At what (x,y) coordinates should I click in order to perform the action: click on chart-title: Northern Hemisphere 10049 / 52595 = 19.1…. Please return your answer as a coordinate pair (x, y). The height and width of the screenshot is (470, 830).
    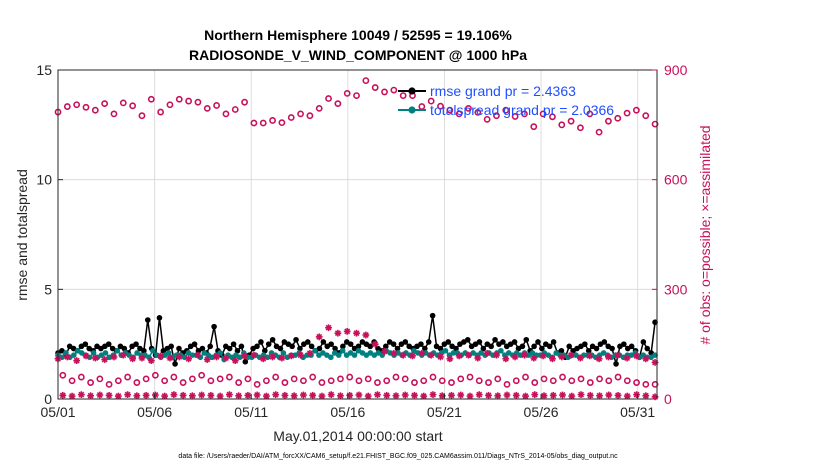
    Looking at the image, I should click on (358, 35).